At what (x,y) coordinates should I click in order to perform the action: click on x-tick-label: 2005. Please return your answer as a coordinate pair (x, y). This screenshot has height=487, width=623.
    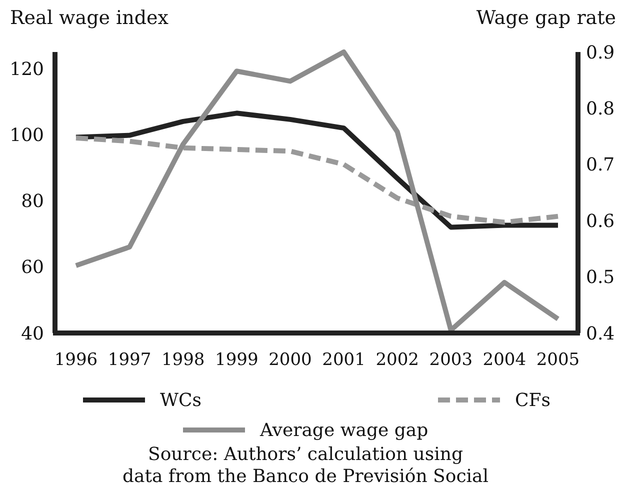
    Looking at the image, I should click on (558, 360).